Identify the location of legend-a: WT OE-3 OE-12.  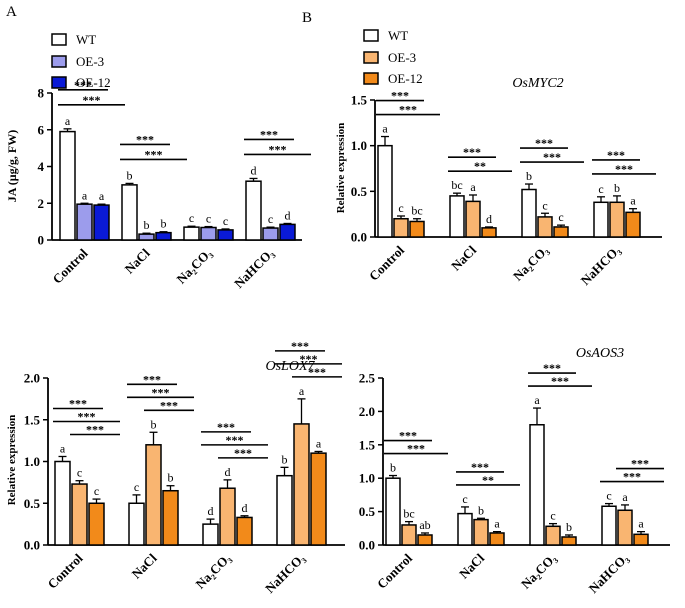
(81, 61).